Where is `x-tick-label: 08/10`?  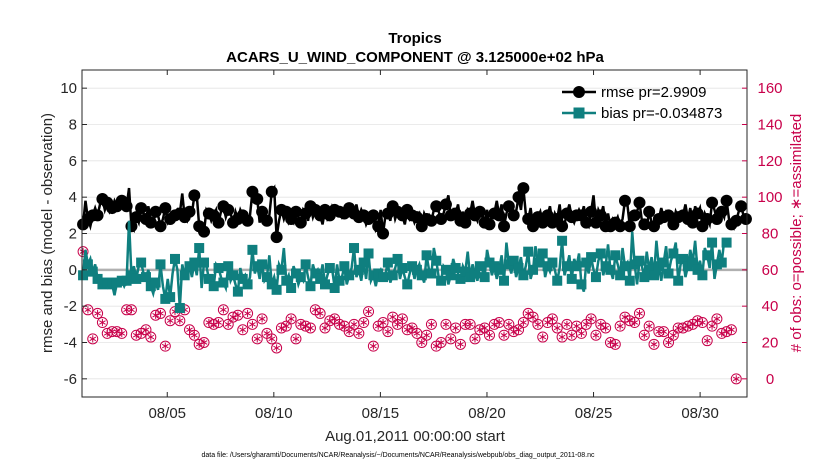 x-tick-label: 08/10 is located at coordinates (274, 413).